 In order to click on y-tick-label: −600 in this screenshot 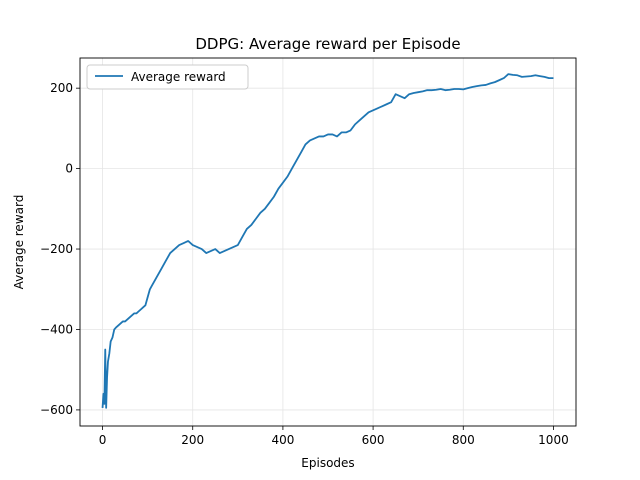, I will do `click(56, 410)`.